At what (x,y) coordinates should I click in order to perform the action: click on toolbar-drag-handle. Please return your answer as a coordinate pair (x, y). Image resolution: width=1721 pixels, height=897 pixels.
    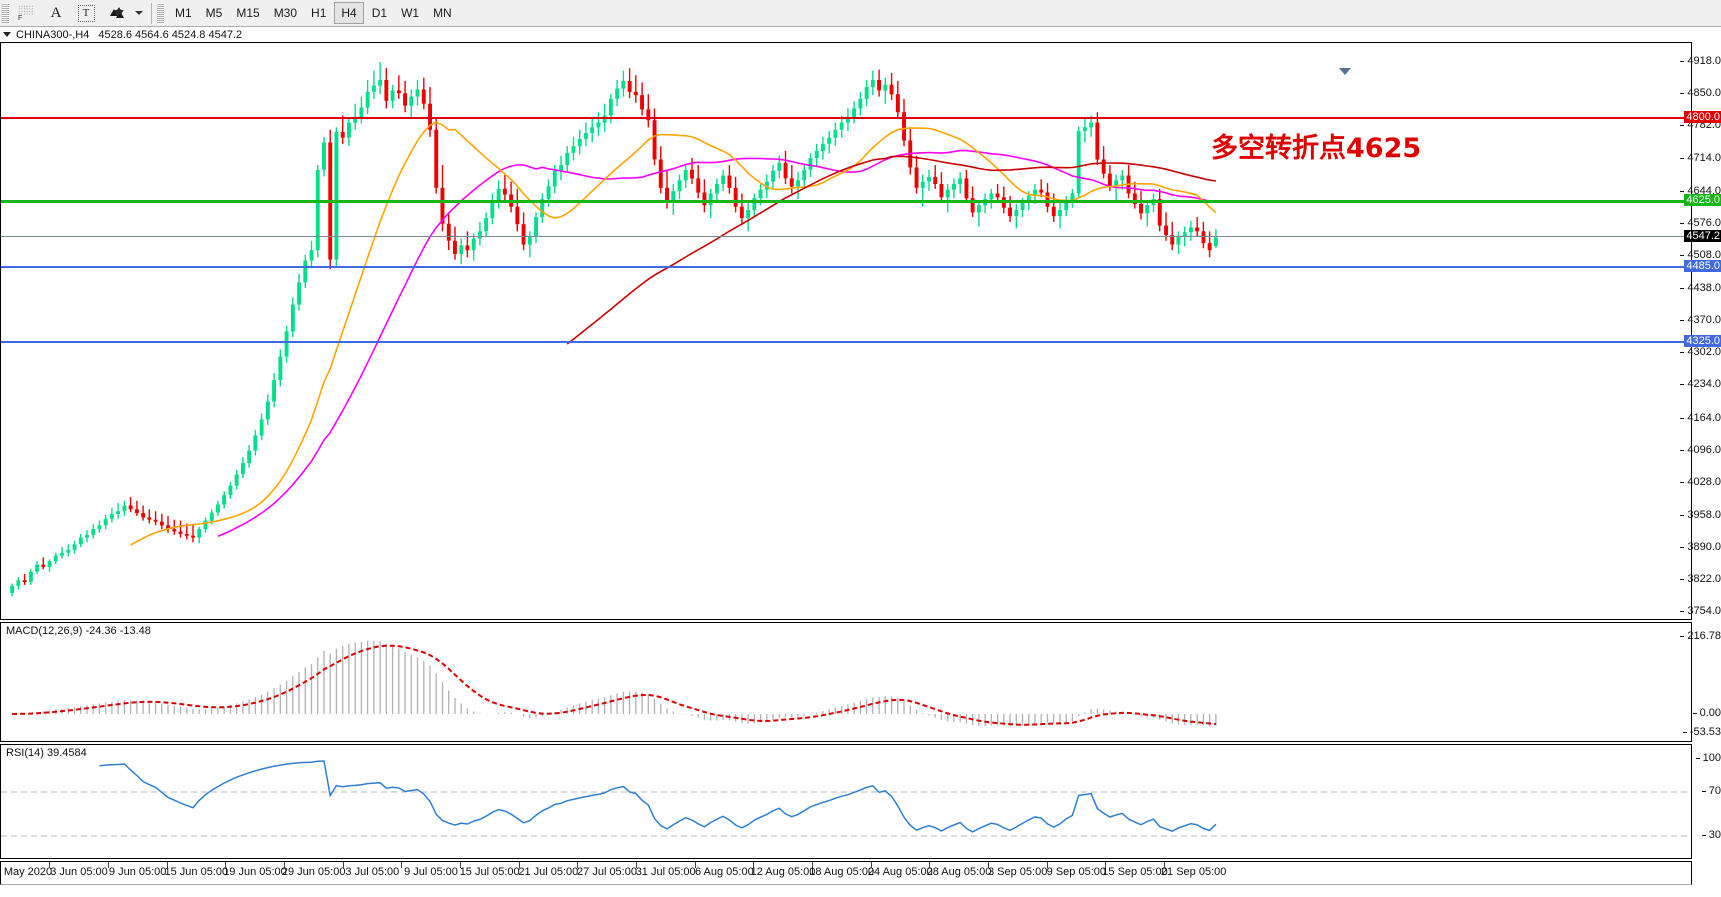
    Looking at the image, I should click on (5, 13).